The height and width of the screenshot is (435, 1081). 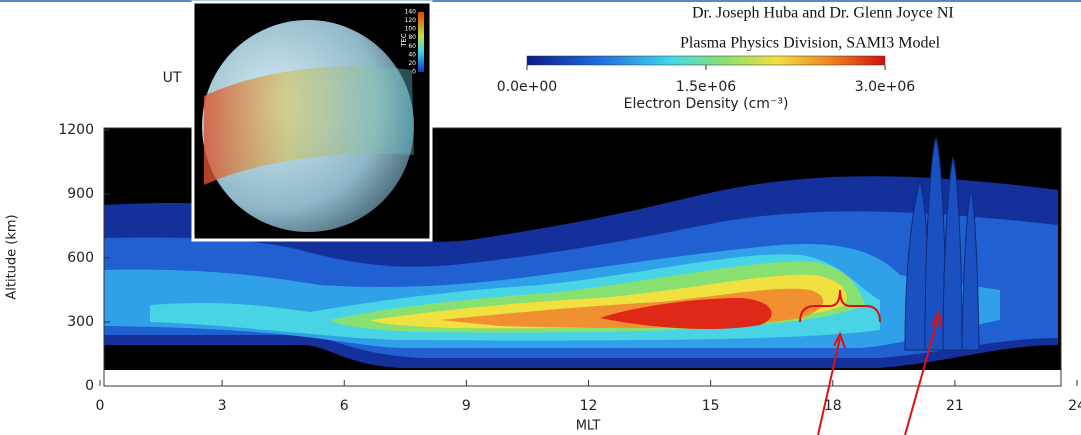 What do you see at coordinates (706, 104) in the screenshot?
I see `colorbar-label: Electron Density (cm⁻³)` at bounding box center [706, 104].